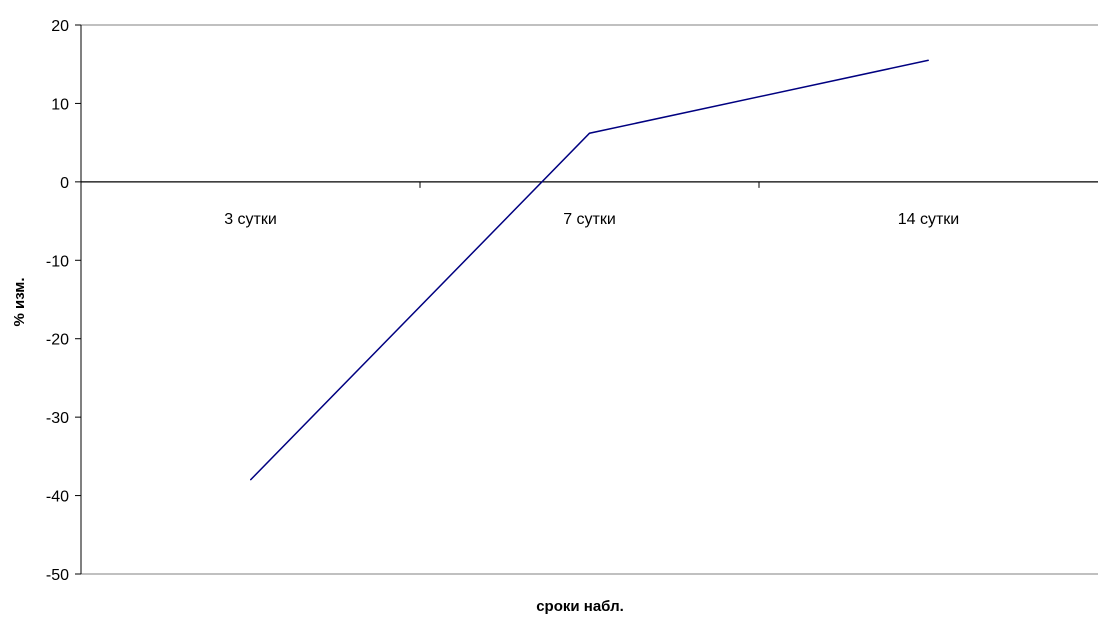 This screenshot has width=1105, height=621. Describe the element at coordinates (57, 340) in the screenshot. I see `y-tick-label: -20` at that location.